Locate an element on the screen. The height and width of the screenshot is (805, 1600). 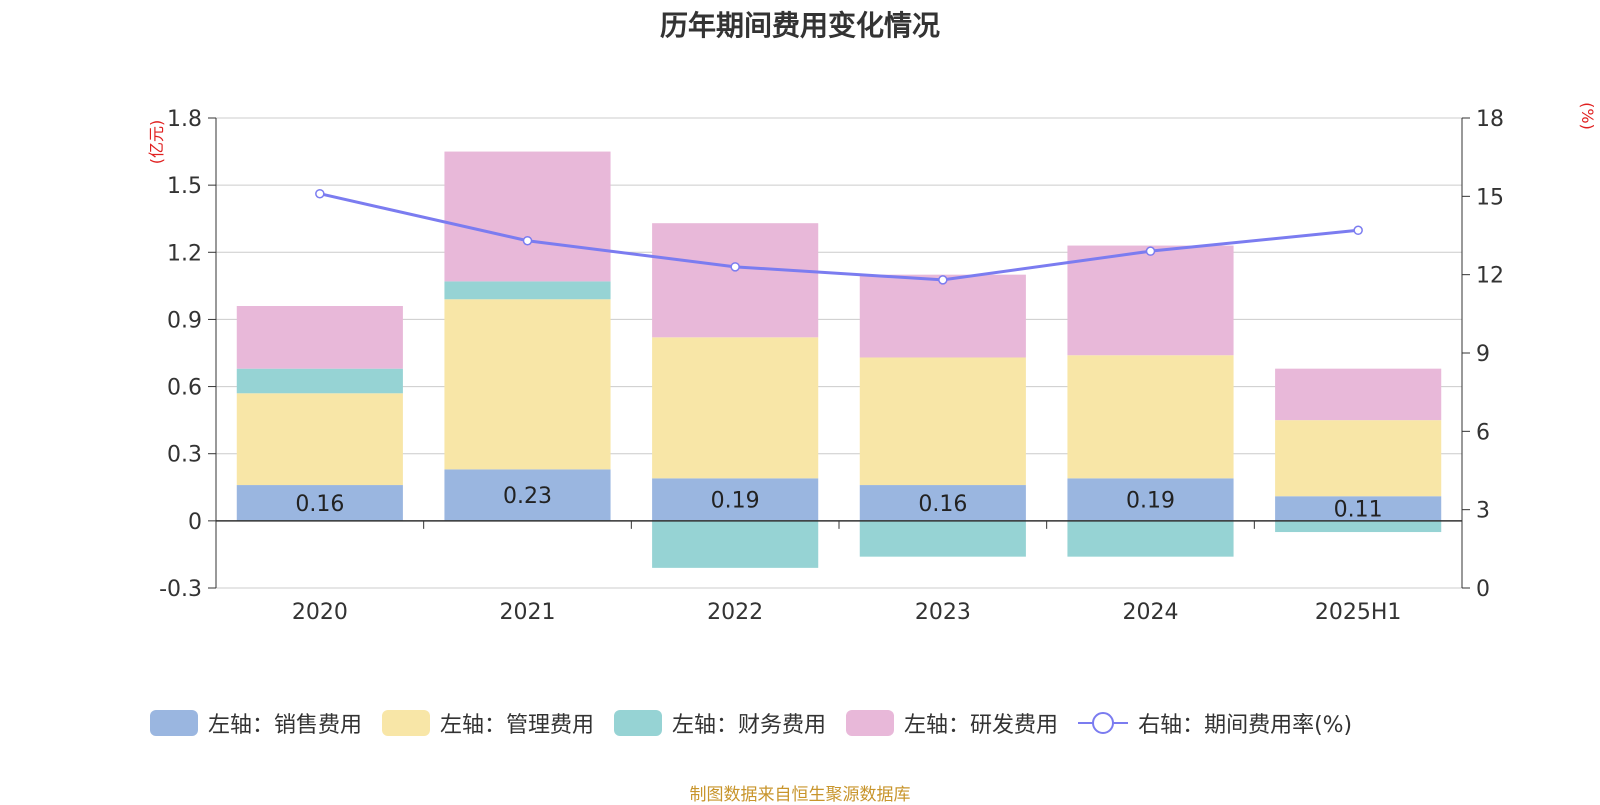
x-axis-tick-label: 2025H1 is located at coordinates (1358, 612).